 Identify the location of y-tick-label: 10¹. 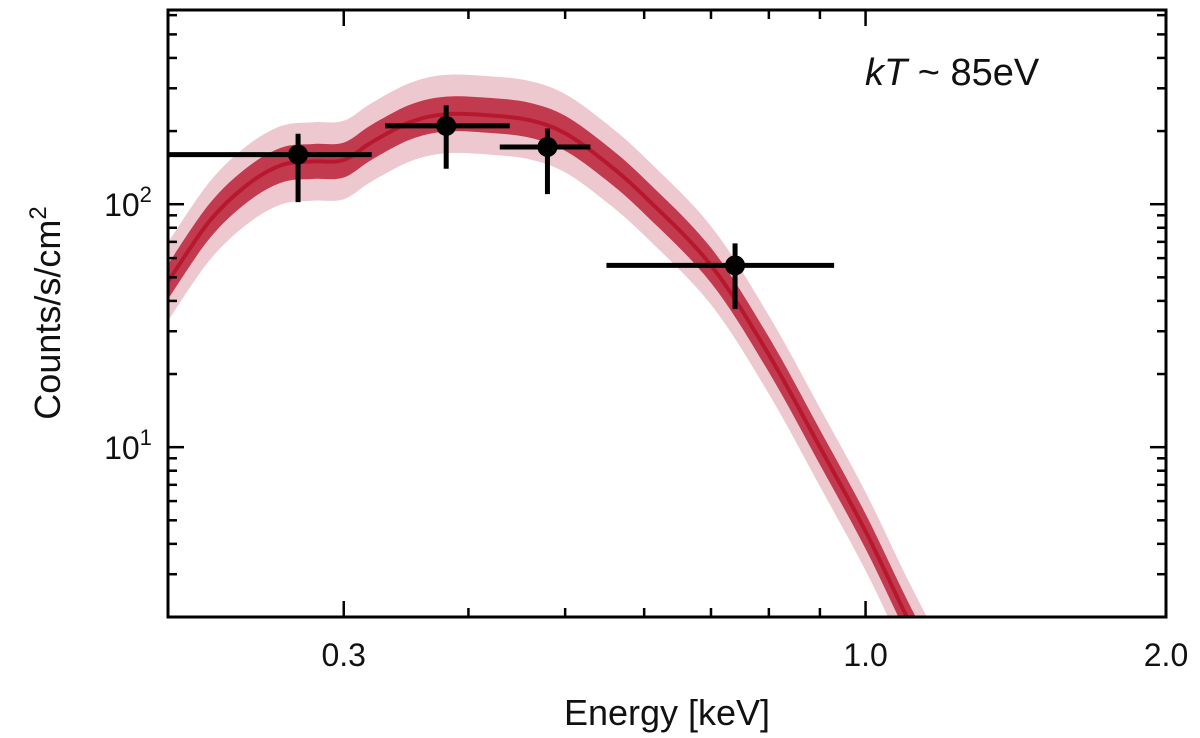
(128, 445).